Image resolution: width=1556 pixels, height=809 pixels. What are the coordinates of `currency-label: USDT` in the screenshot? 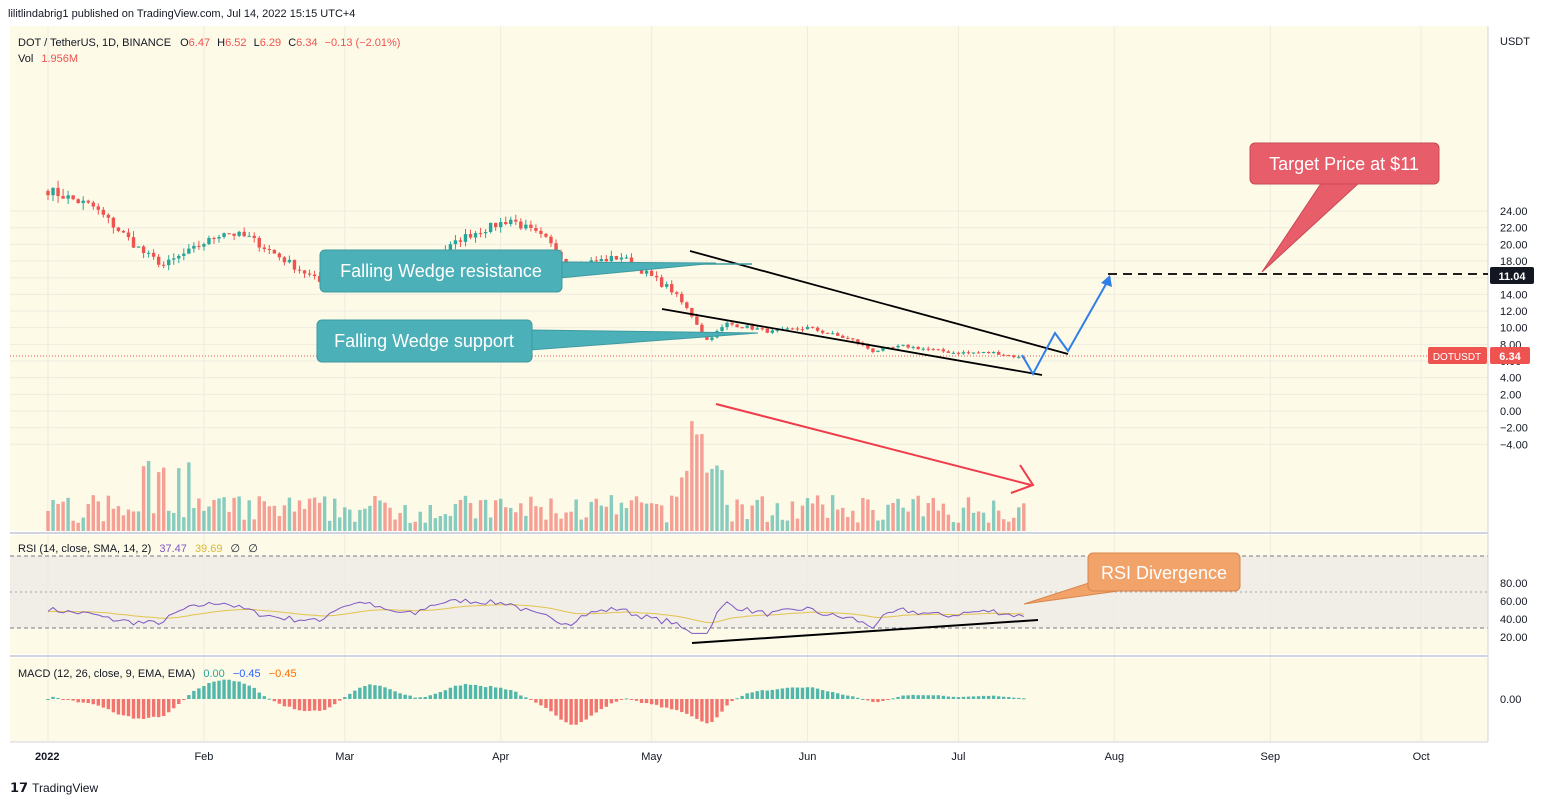 It's located at (1515, 42).